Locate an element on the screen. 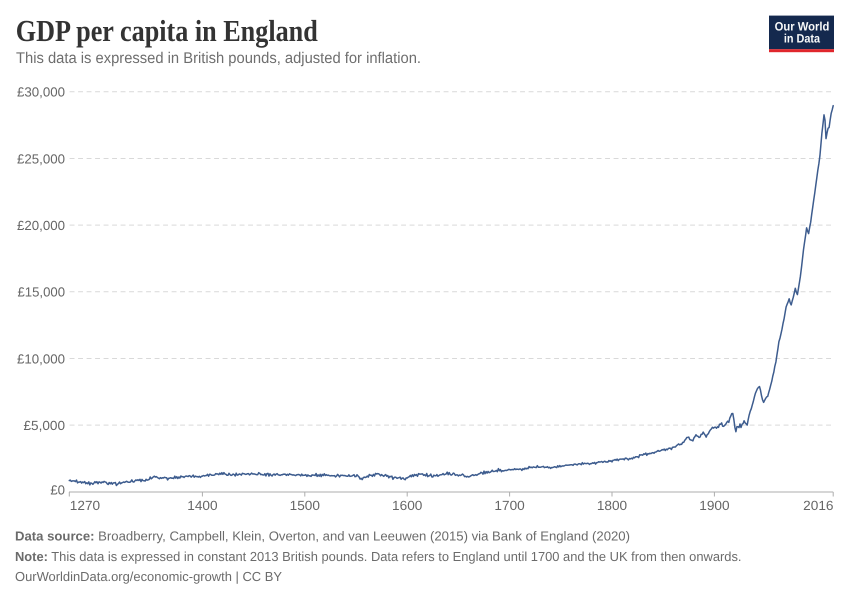 The height and width of the screenshot is (600, 850). svg-text: £15,000 is located at coordinates (42, 292).